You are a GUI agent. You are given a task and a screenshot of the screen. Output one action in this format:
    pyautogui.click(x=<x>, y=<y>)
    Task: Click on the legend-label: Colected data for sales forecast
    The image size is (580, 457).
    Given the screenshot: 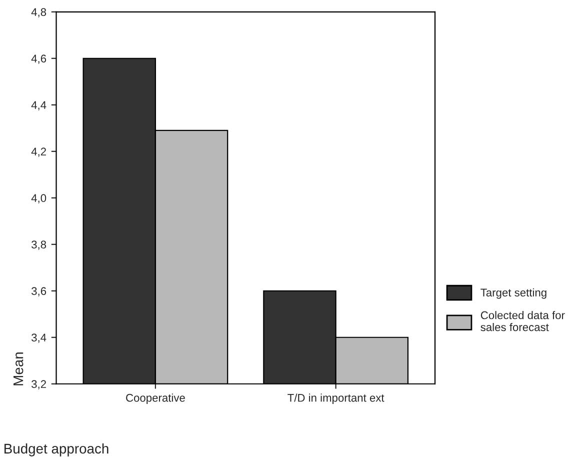 What is the action you would take?
    pyautogui.click(x=522, y=321)
    